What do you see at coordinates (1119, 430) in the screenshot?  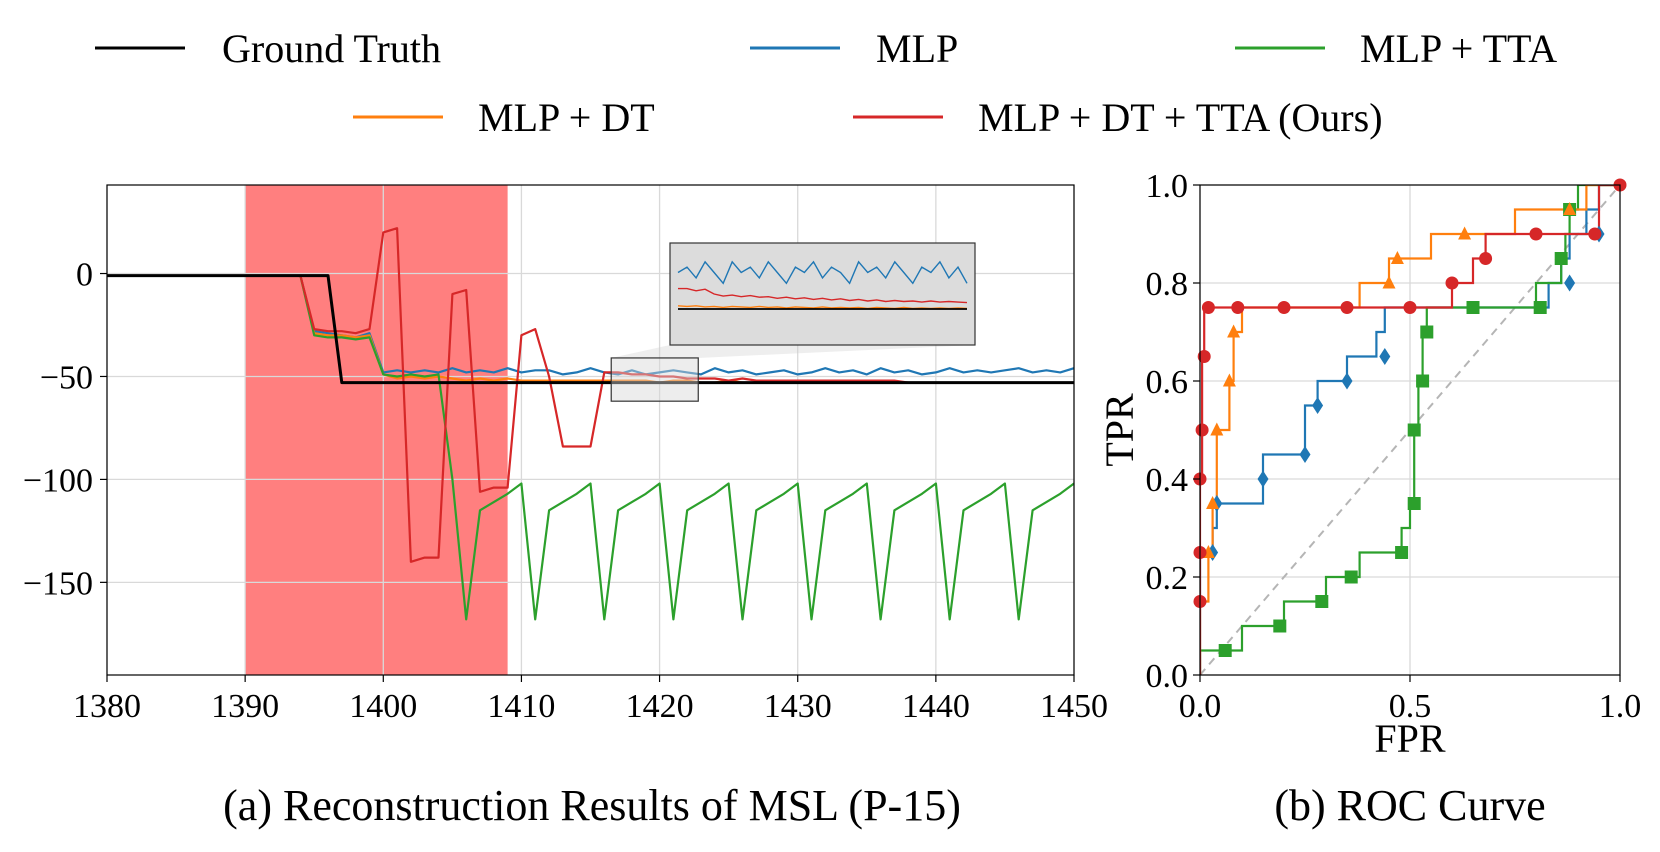 I see `y-axis-label: TPR` at bounding box center [1119, 430].